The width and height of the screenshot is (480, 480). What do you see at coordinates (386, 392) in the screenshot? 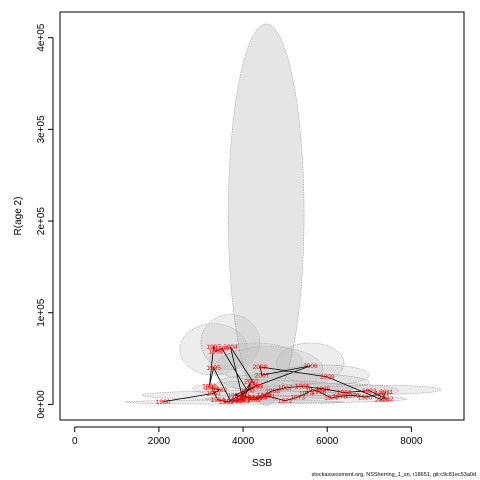
I see `year-point-2011: 2011` at bounding box center [386, 392].